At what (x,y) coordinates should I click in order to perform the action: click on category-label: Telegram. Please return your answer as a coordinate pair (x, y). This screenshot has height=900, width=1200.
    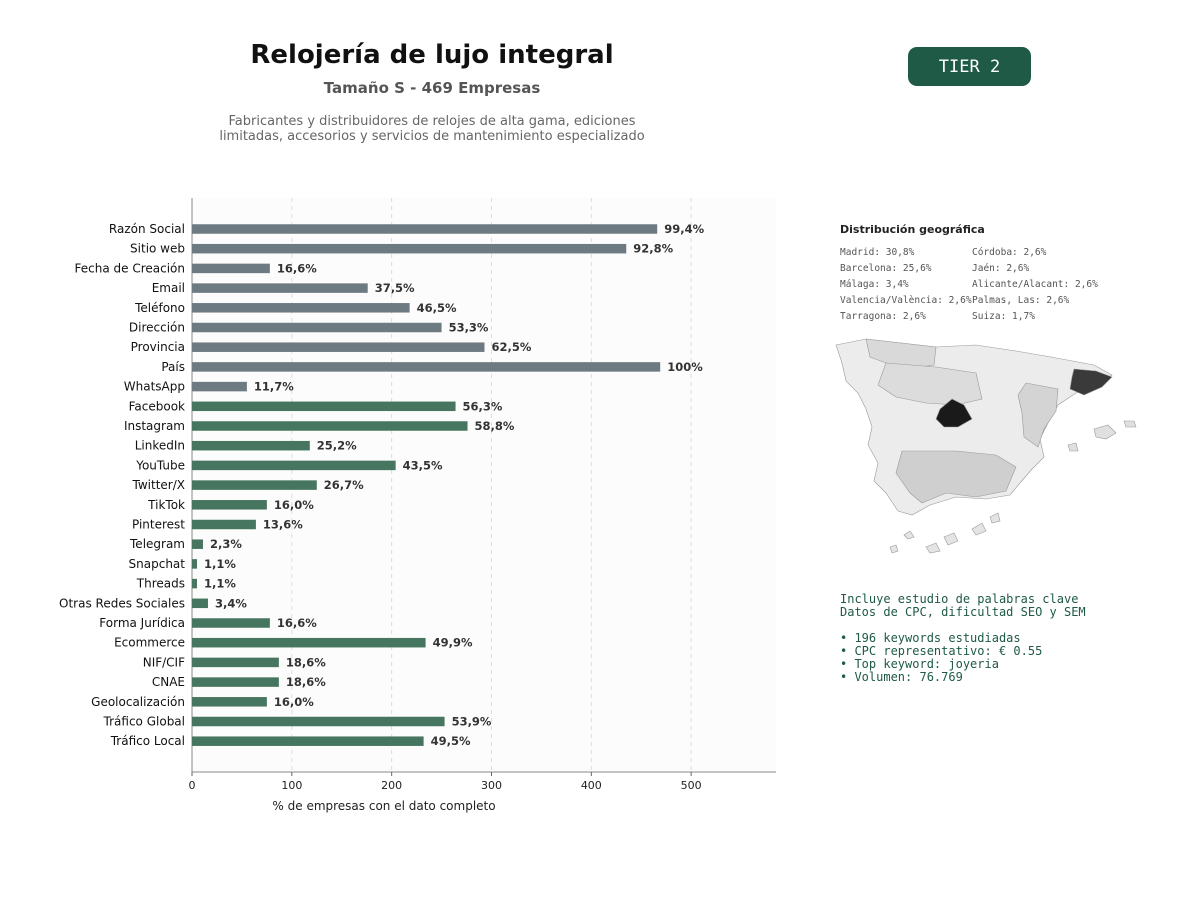
    Looking at the image, I should click on (157, 544).